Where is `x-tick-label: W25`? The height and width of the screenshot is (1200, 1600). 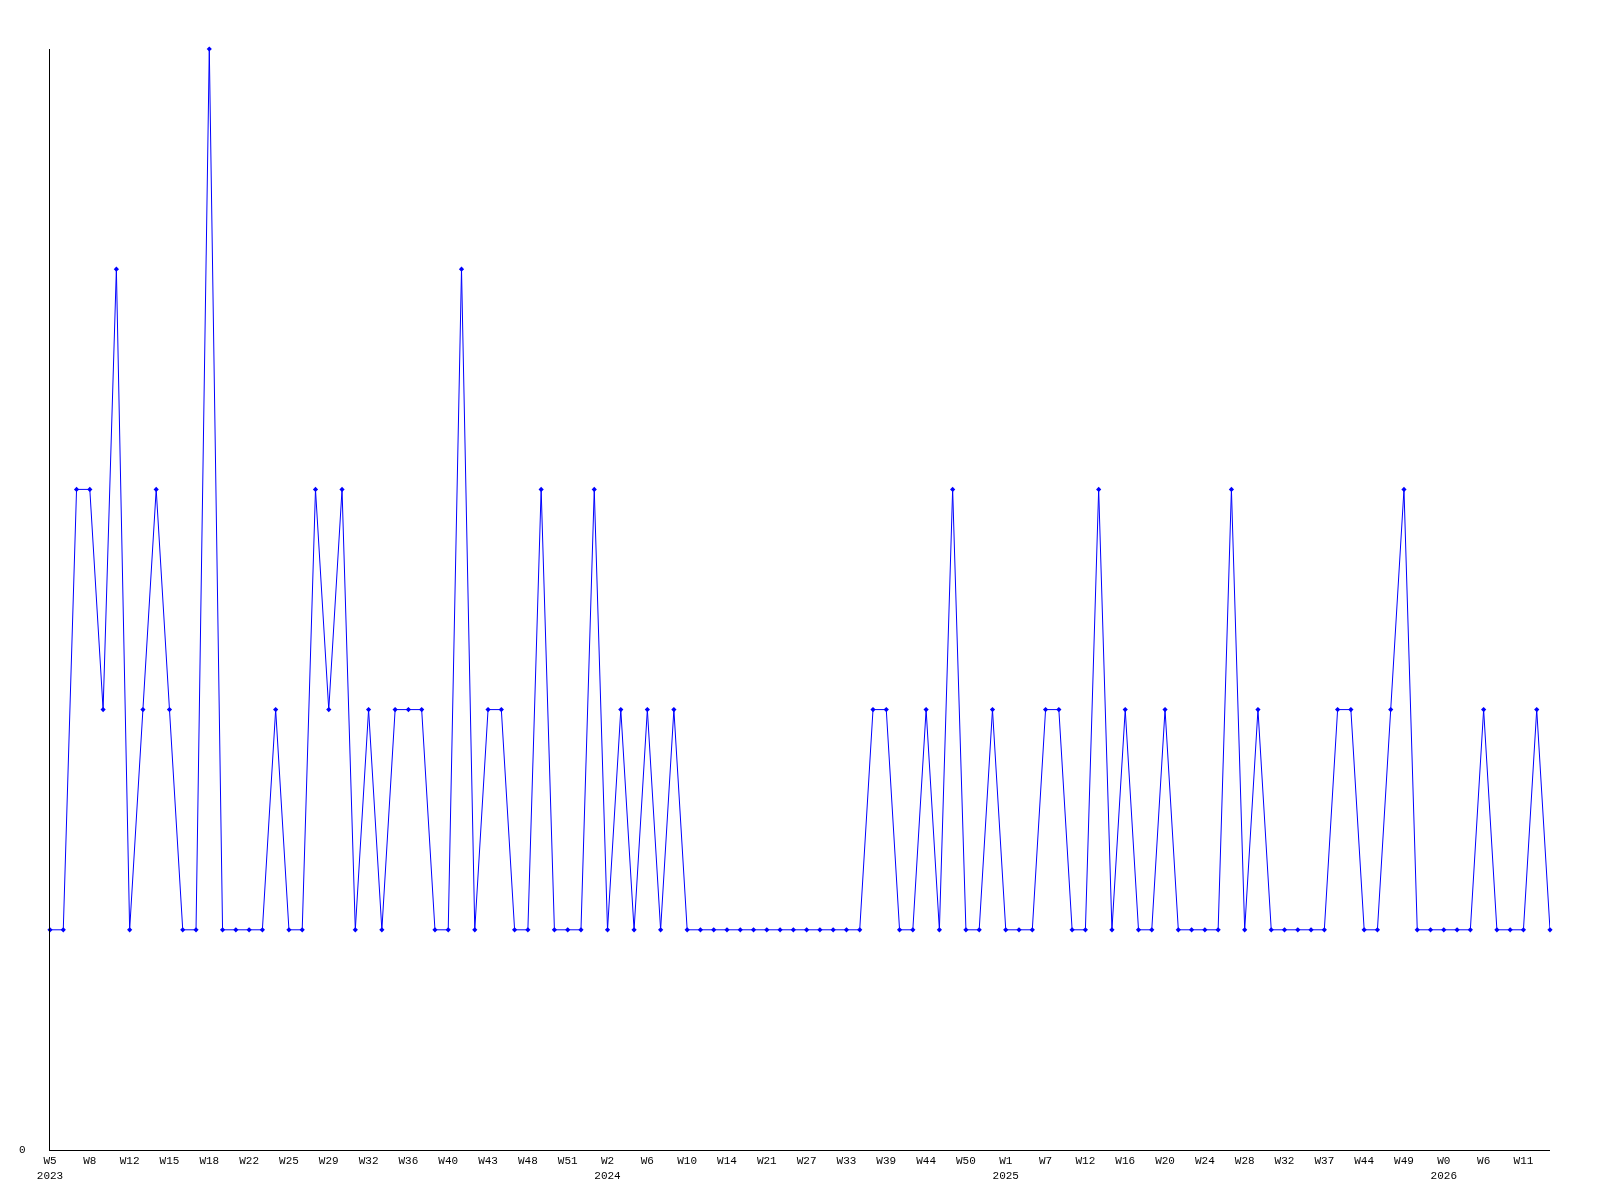
x-tick-label: W25 is located at coordinates (289, 1161).